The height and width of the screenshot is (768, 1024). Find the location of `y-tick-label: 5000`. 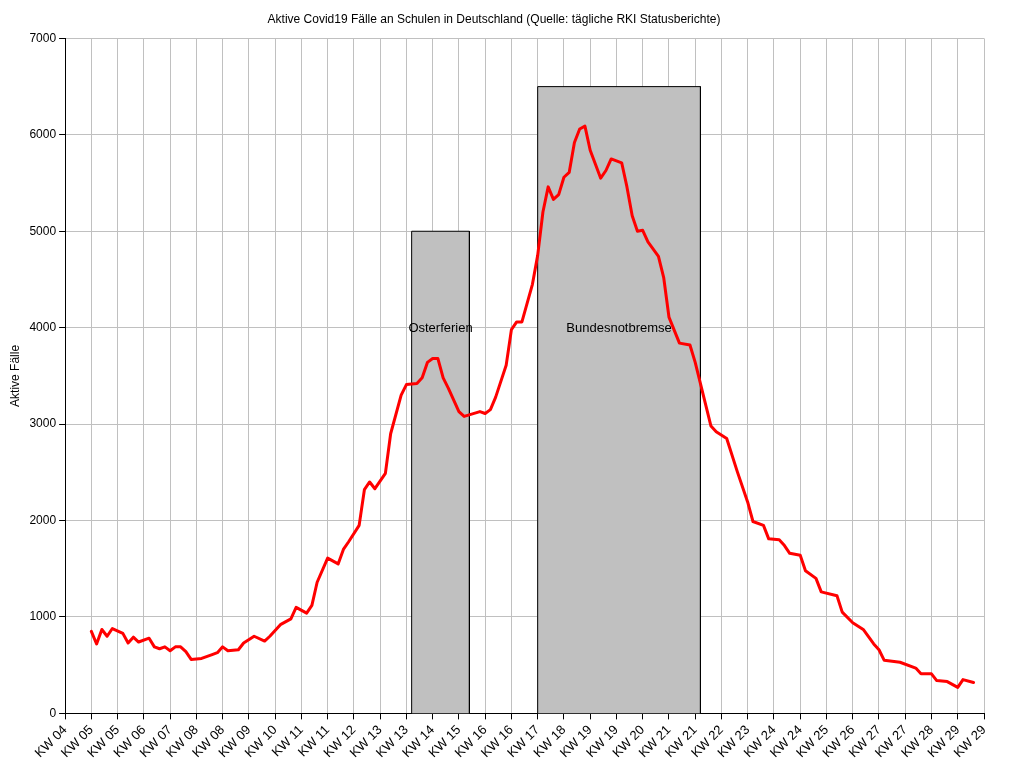

y-tick-label: 5000 is located at coordinates (43, 230).